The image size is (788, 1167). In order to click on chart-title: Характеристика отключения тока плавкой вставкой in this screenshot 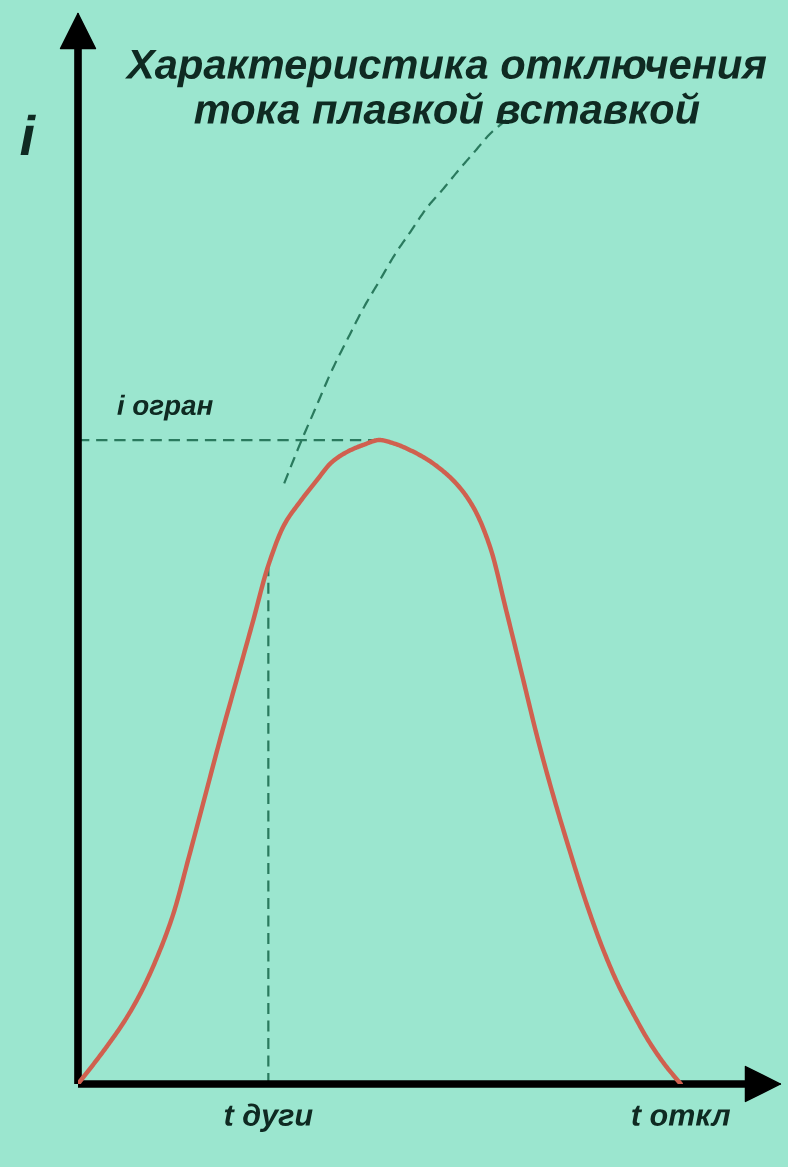, I will do `click(446, 86)`.